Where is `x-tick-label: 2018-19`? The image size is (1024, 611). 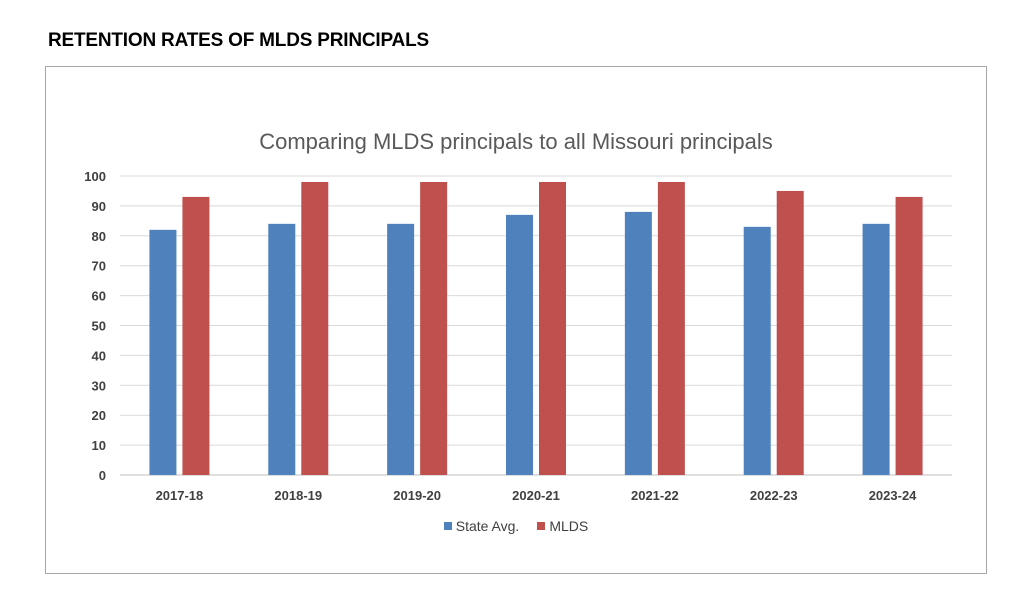 x-tick-label: 2018-19 is located at coordinates (298, 495).